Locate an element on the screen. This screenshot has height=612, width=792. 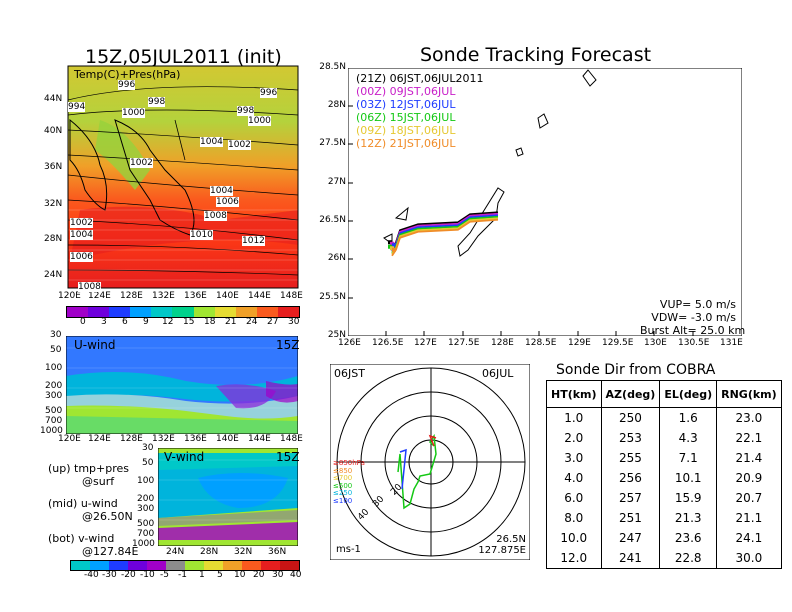
colorbar-tick: -10 is located at coordinates (147, 575).